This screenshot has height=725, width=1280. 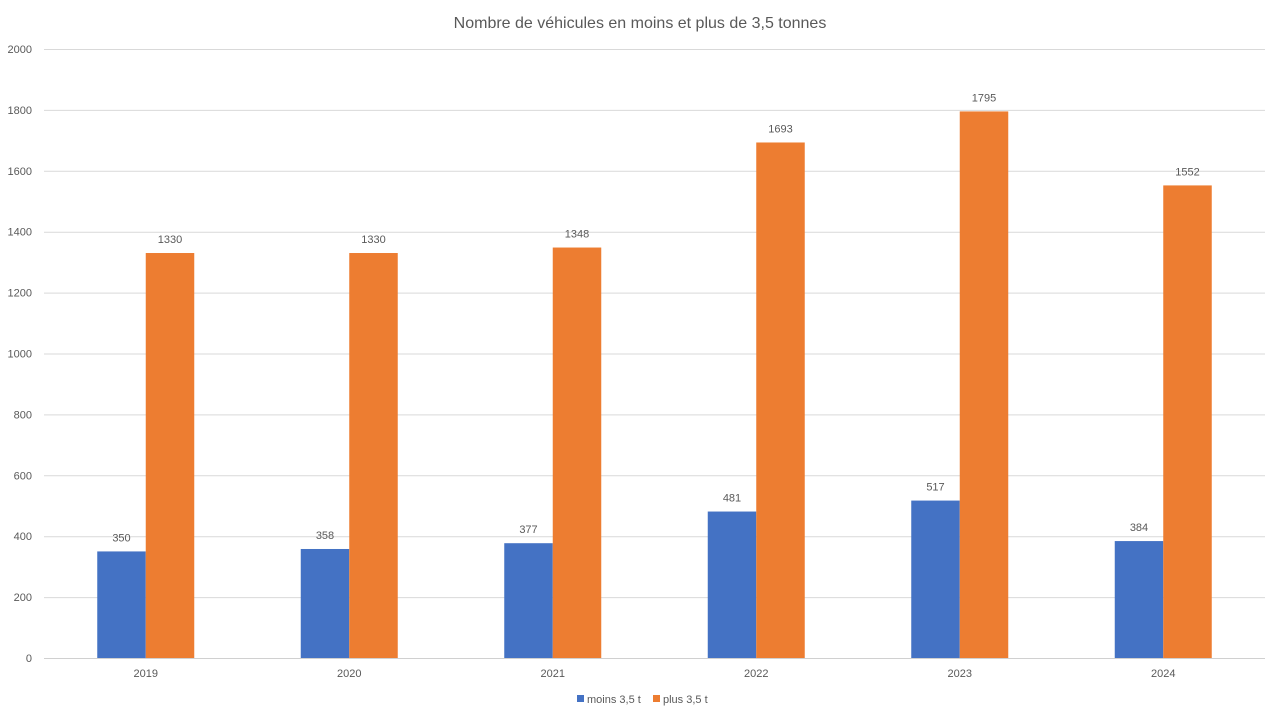 I want to click on bar-moins-3-5-t-2019, so click(x=121, y=604).